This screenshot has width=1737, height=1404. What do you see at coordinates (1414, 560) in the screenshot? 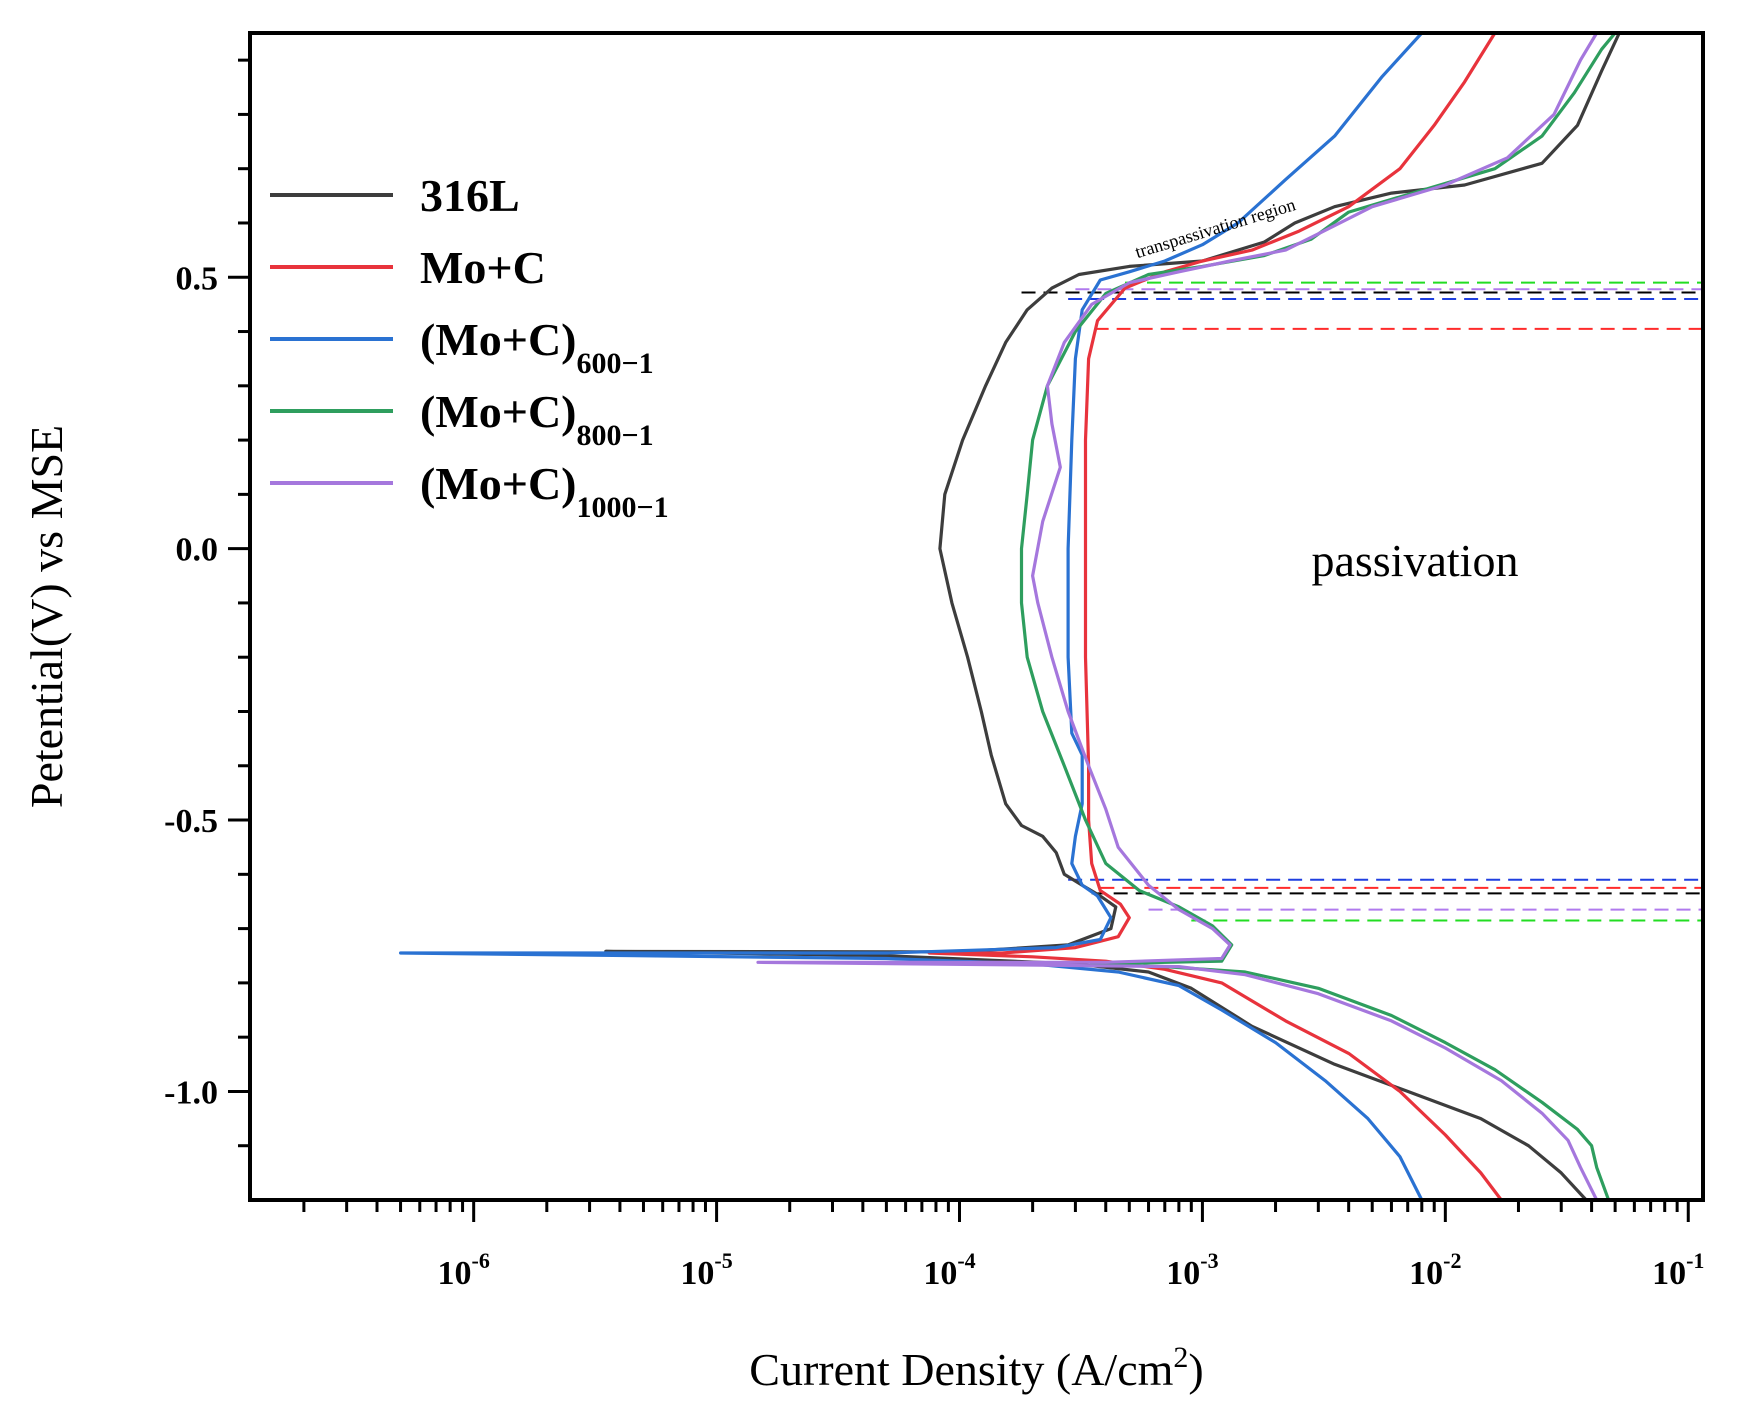
I see `annotation-0: passivation` at bounding box center [1414, 560].